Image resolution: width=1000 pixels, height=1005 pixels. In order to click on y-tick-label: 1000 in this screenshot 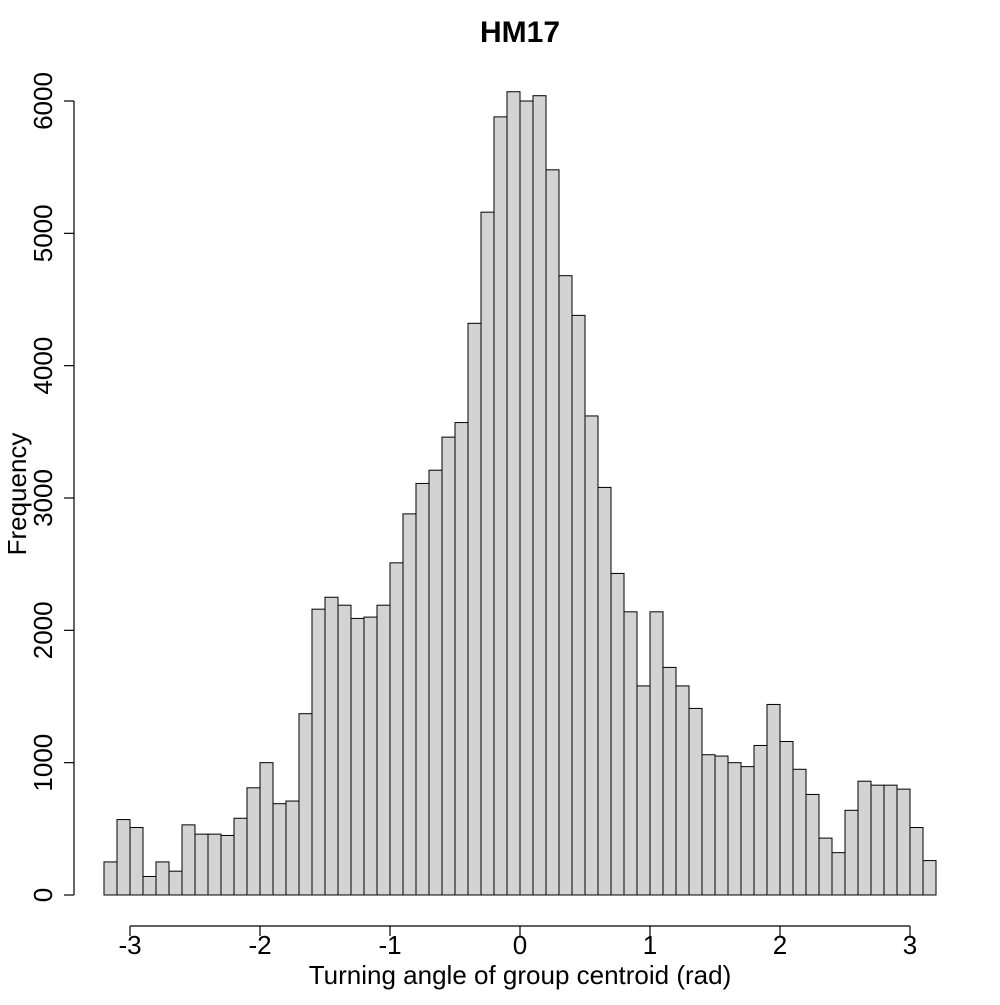, I will do `click(43, 763)`.